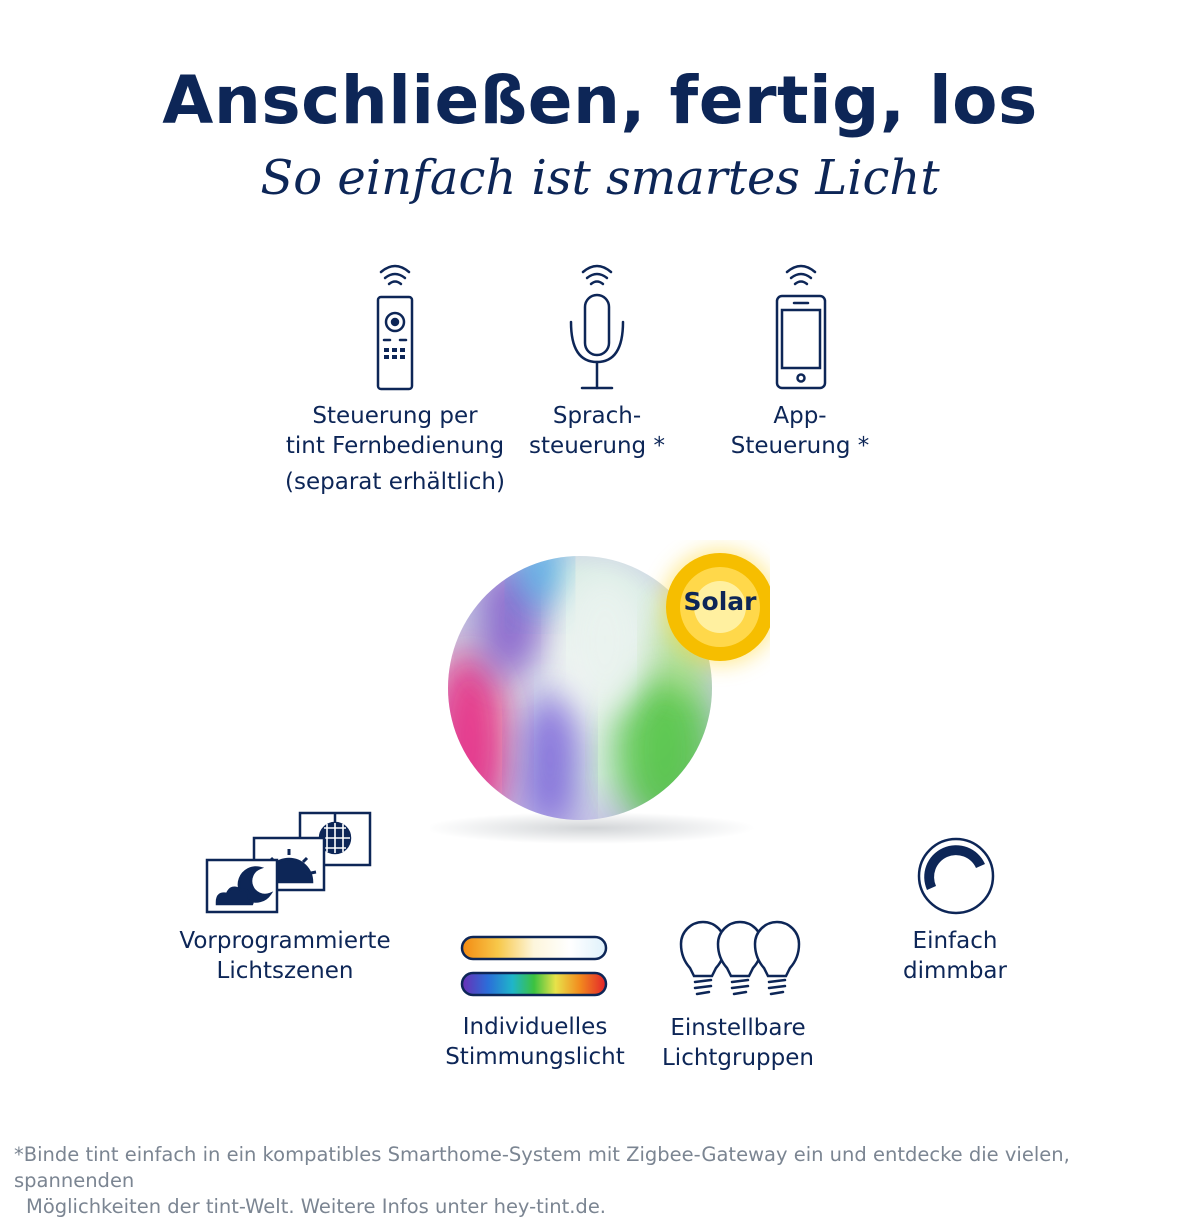 The width and height of the screenshot is (1200, 1220). I want to click on smartphone-icon, so click(801, 327).